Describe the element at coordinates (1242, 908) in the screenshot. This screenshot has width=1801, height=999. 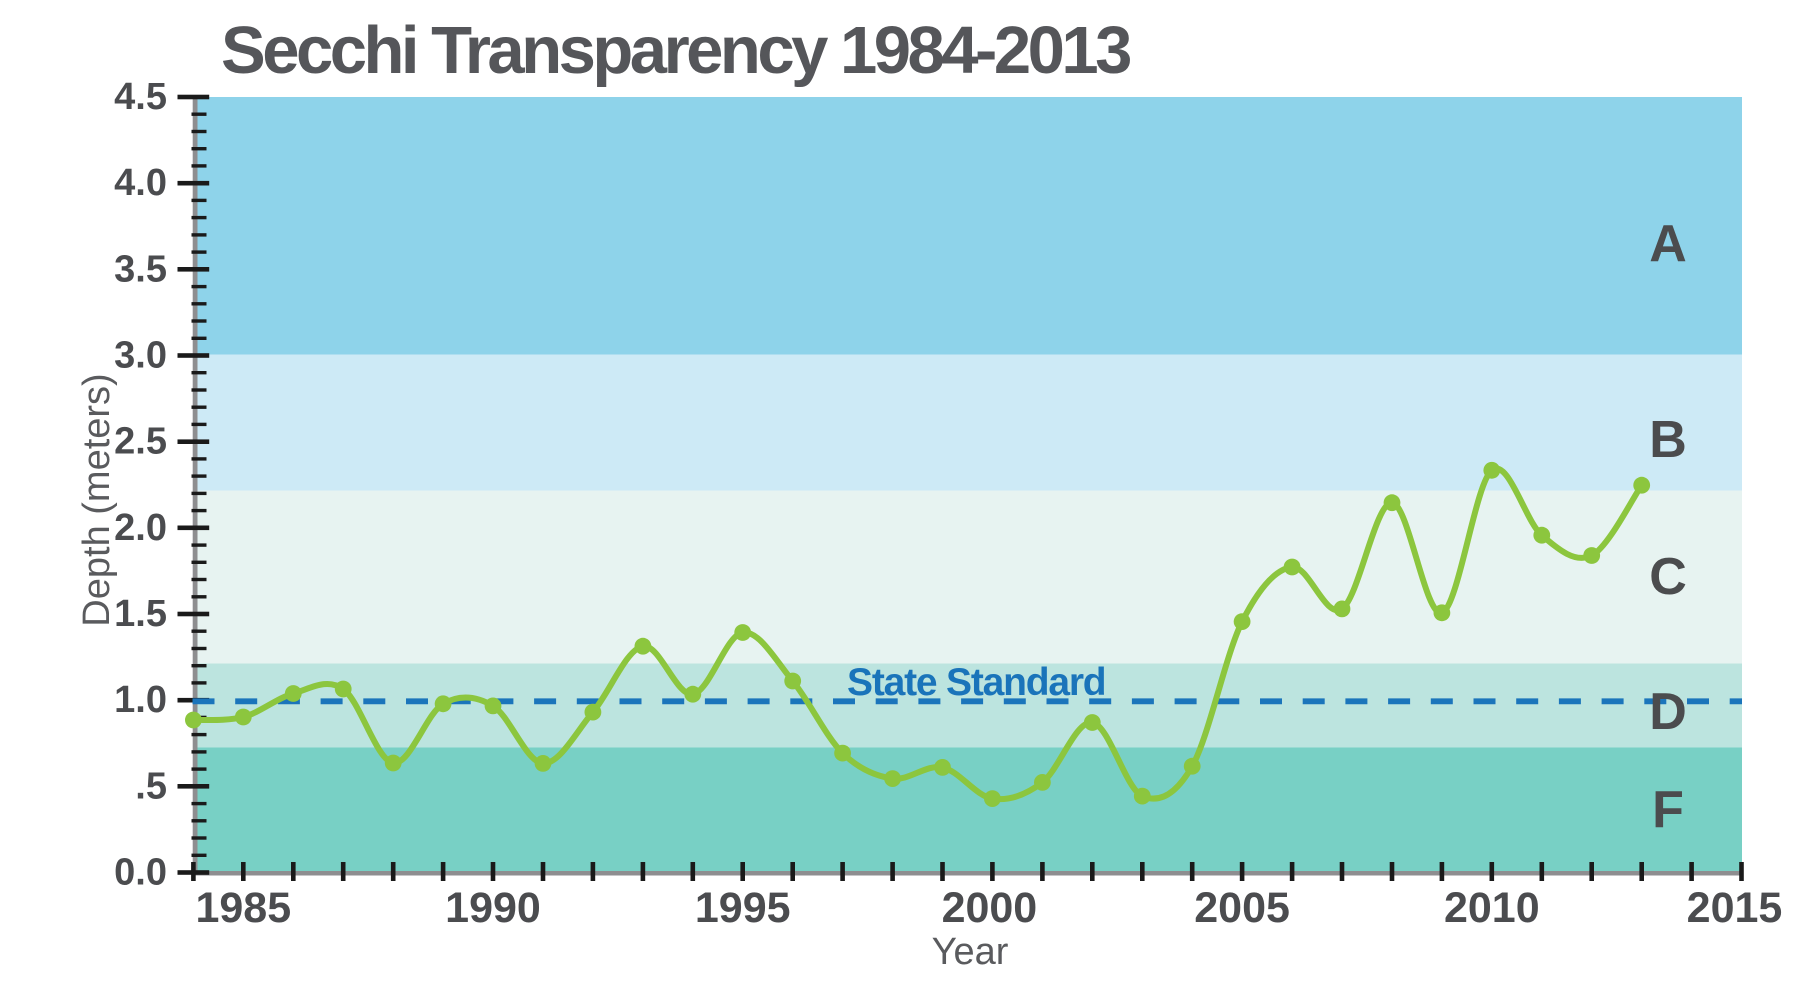
I see `svg-text: 2005` at that location.